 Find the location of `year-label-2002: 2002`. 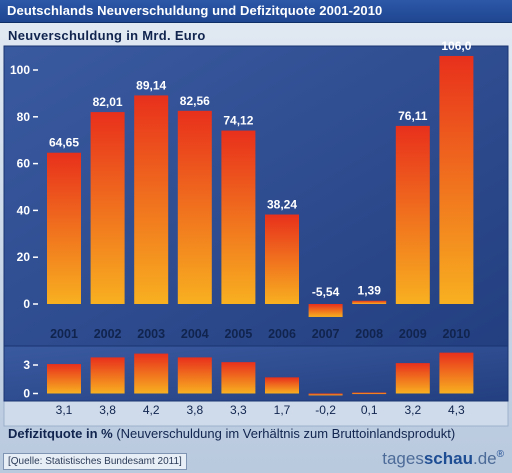

year-label-2002: 2002 is located at coordinates (108, 334).